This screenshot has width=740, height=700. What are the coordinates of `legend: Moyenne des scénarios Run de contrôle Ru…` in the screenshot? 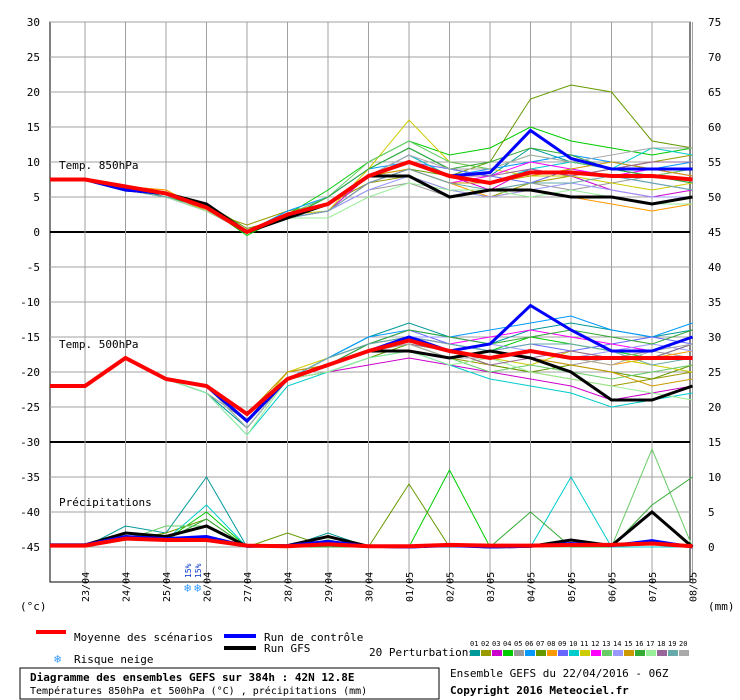 It's located at (362, 648).